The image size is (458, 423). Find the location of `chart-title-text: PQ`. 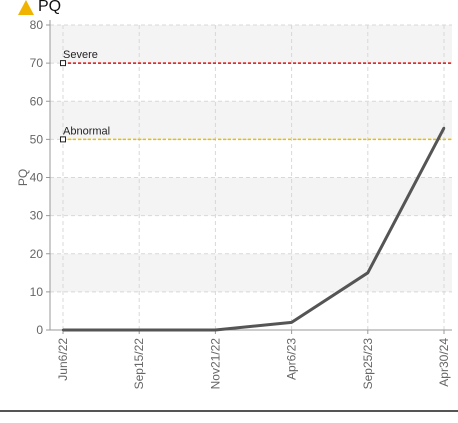

chart-title-text: PQ is located at coordinates (50, 7).